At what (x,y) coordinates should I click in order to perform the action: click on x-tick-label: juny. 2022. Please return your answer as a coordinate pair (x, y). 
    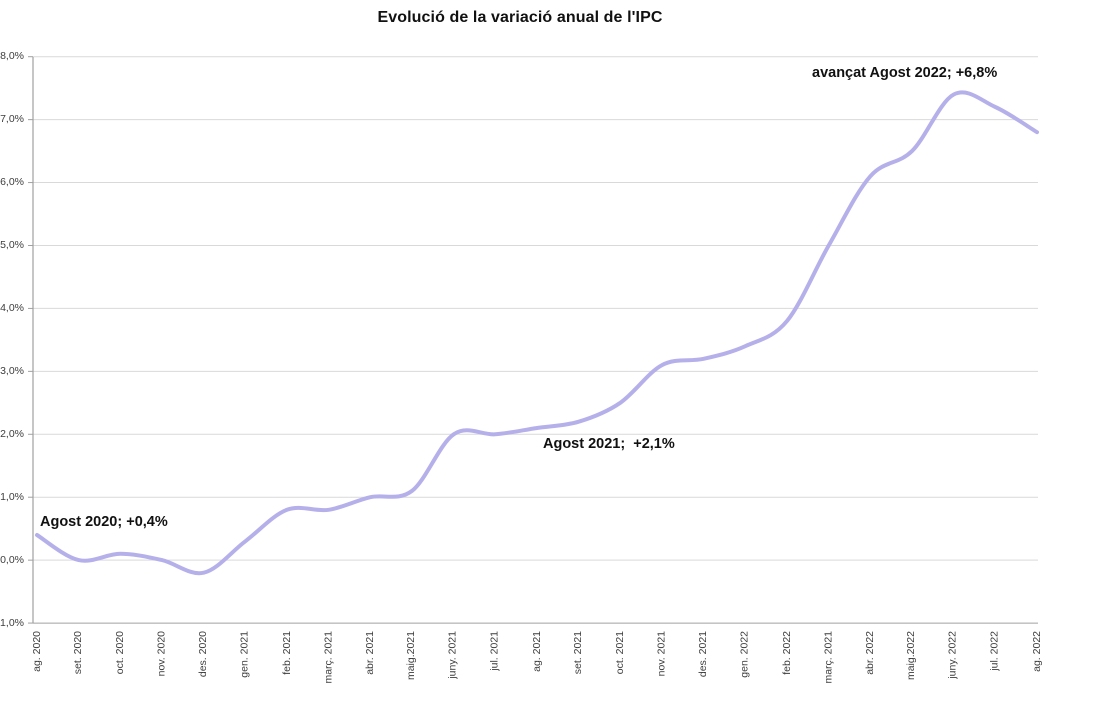
    Looking at the image, I should click on (953, 655).